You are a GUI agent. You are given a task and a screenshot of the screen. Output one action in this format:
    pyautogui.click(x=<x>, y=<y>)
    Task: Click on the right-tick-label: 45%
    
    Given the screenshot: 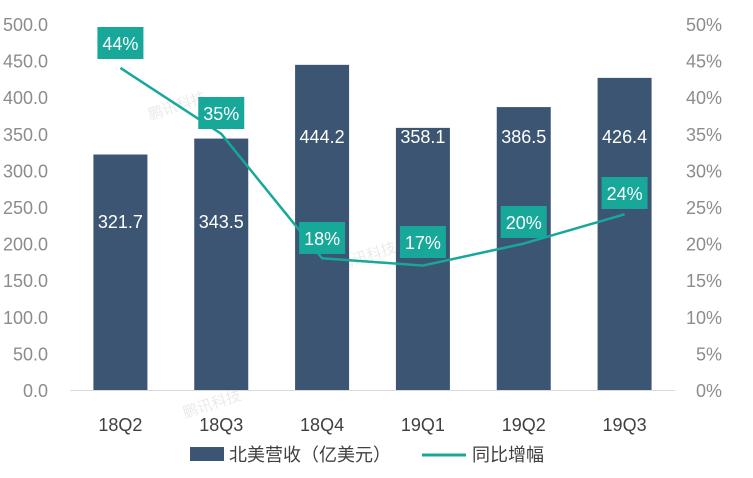 What is the action you would take?
    pyautogui.click(x=704, y=62)
    